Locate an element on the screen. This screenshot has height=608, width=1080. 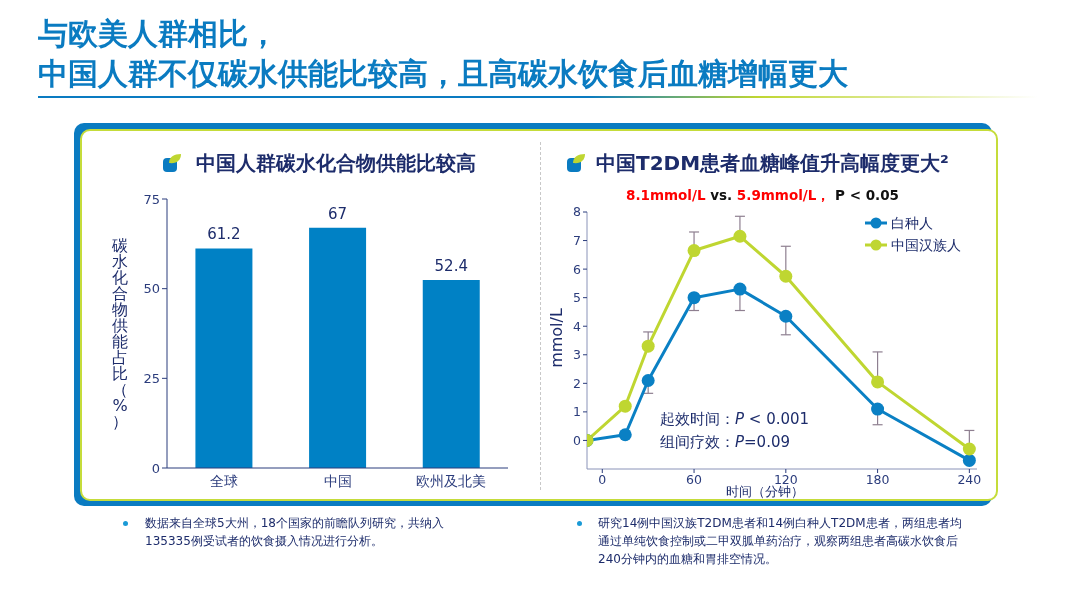
x-tick-label: 180 is located at coordinates (877, 479).